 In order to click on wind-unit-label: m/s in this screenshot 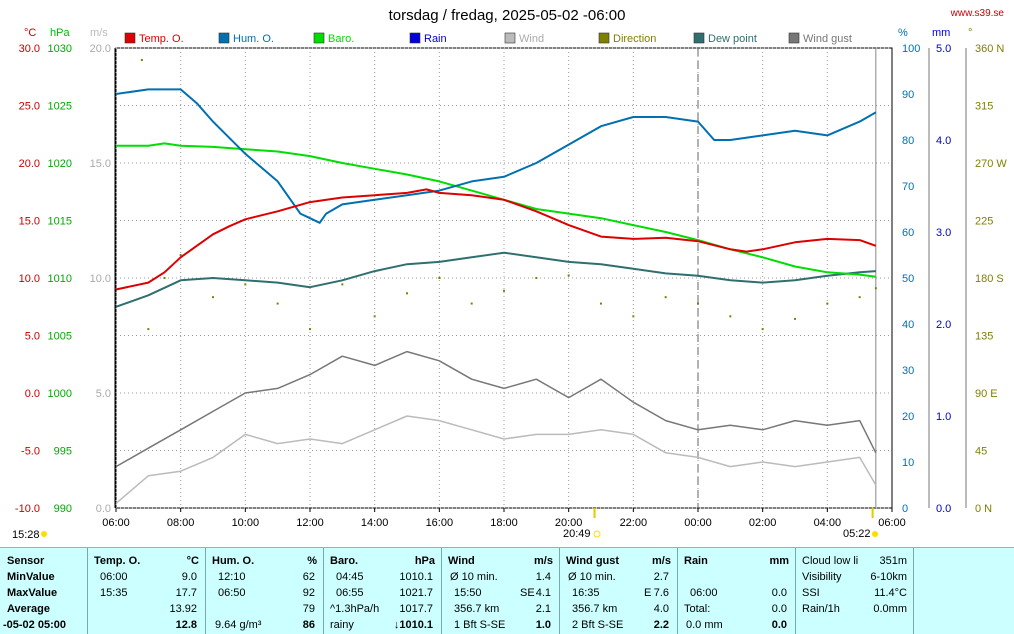, I will do `click(99, 33)`.